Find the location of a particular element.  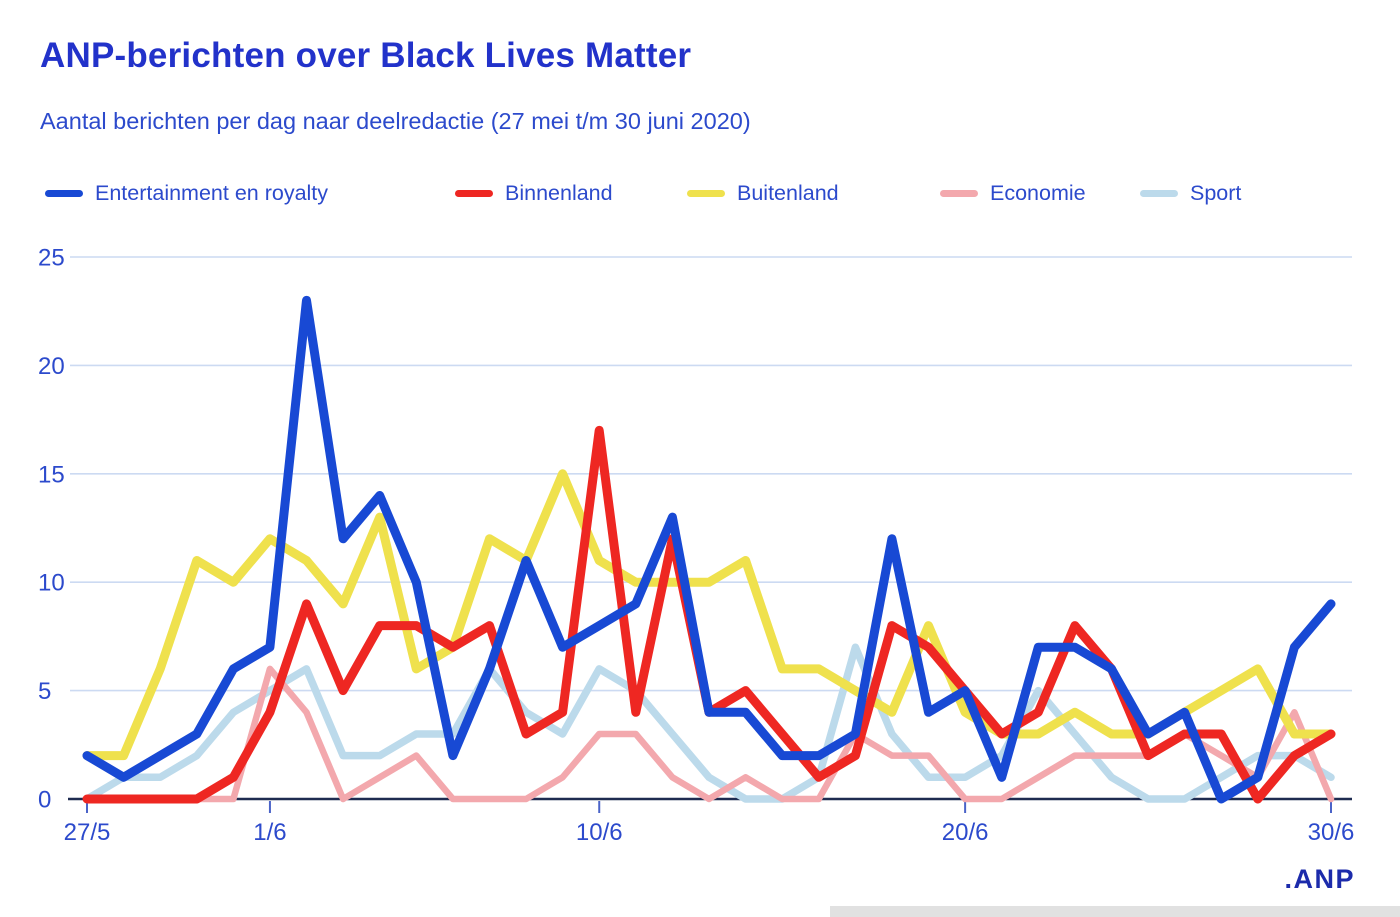

x-tick-label-30/6: 30/6 is located at coordinates (1331, 832).